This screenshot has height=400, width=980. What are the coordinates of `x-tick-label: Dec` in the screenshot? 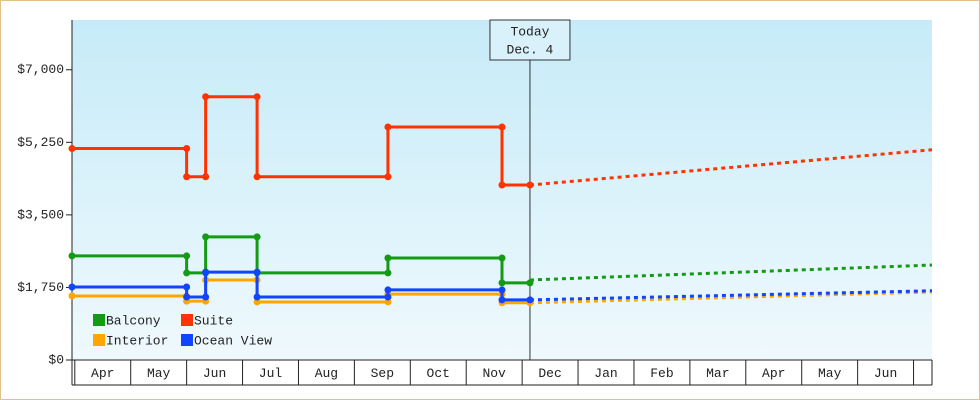 It's located at (549, 373).